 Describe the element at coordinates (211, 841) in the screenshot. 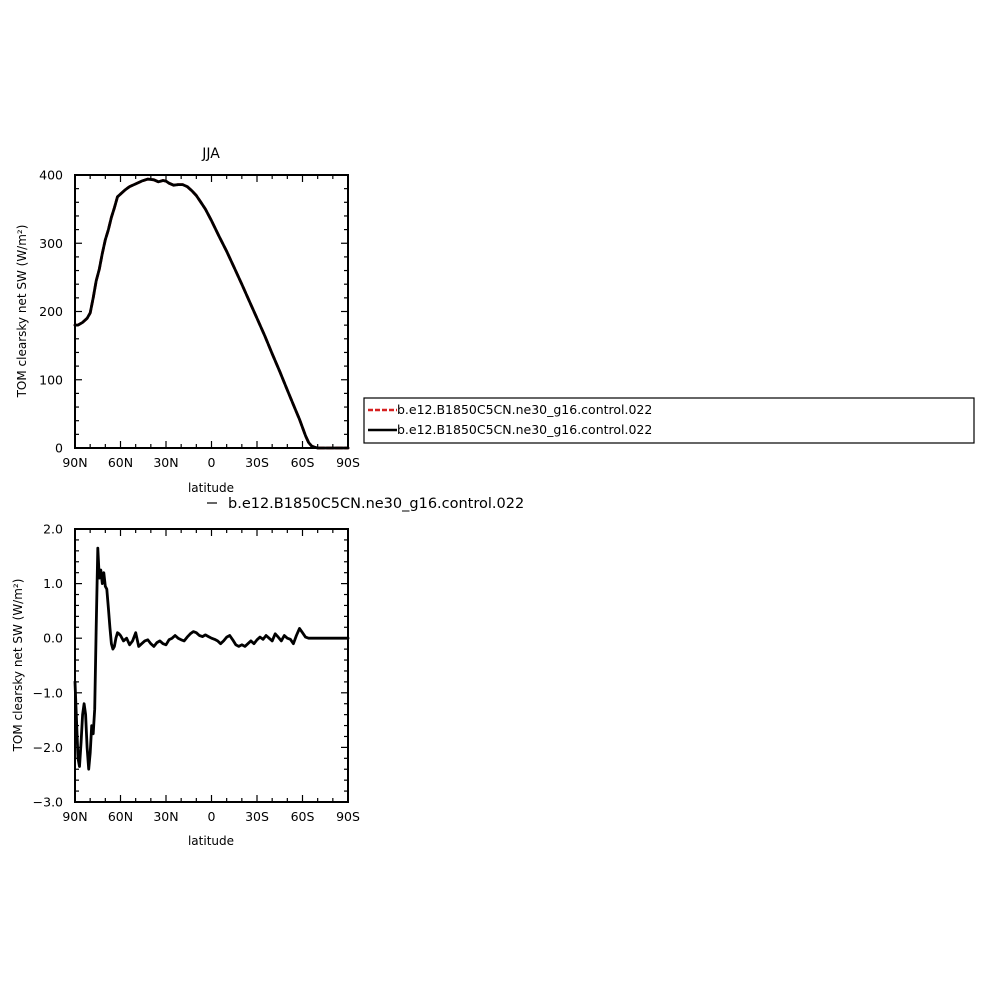

I see `bottom-x-axis-label: latitude` at that location.